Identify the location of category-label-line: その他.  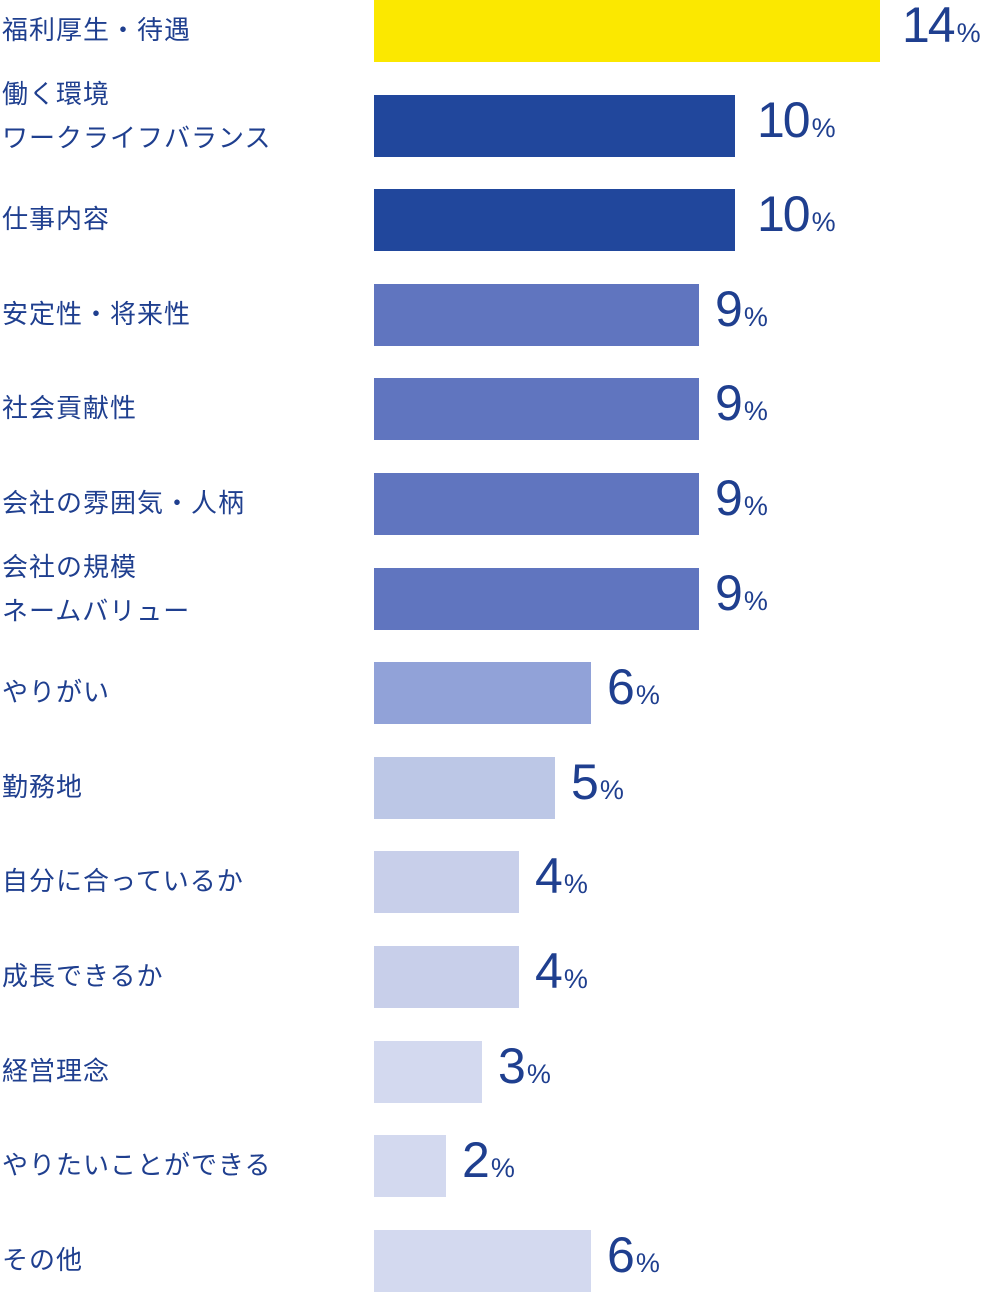
(43, 1261).